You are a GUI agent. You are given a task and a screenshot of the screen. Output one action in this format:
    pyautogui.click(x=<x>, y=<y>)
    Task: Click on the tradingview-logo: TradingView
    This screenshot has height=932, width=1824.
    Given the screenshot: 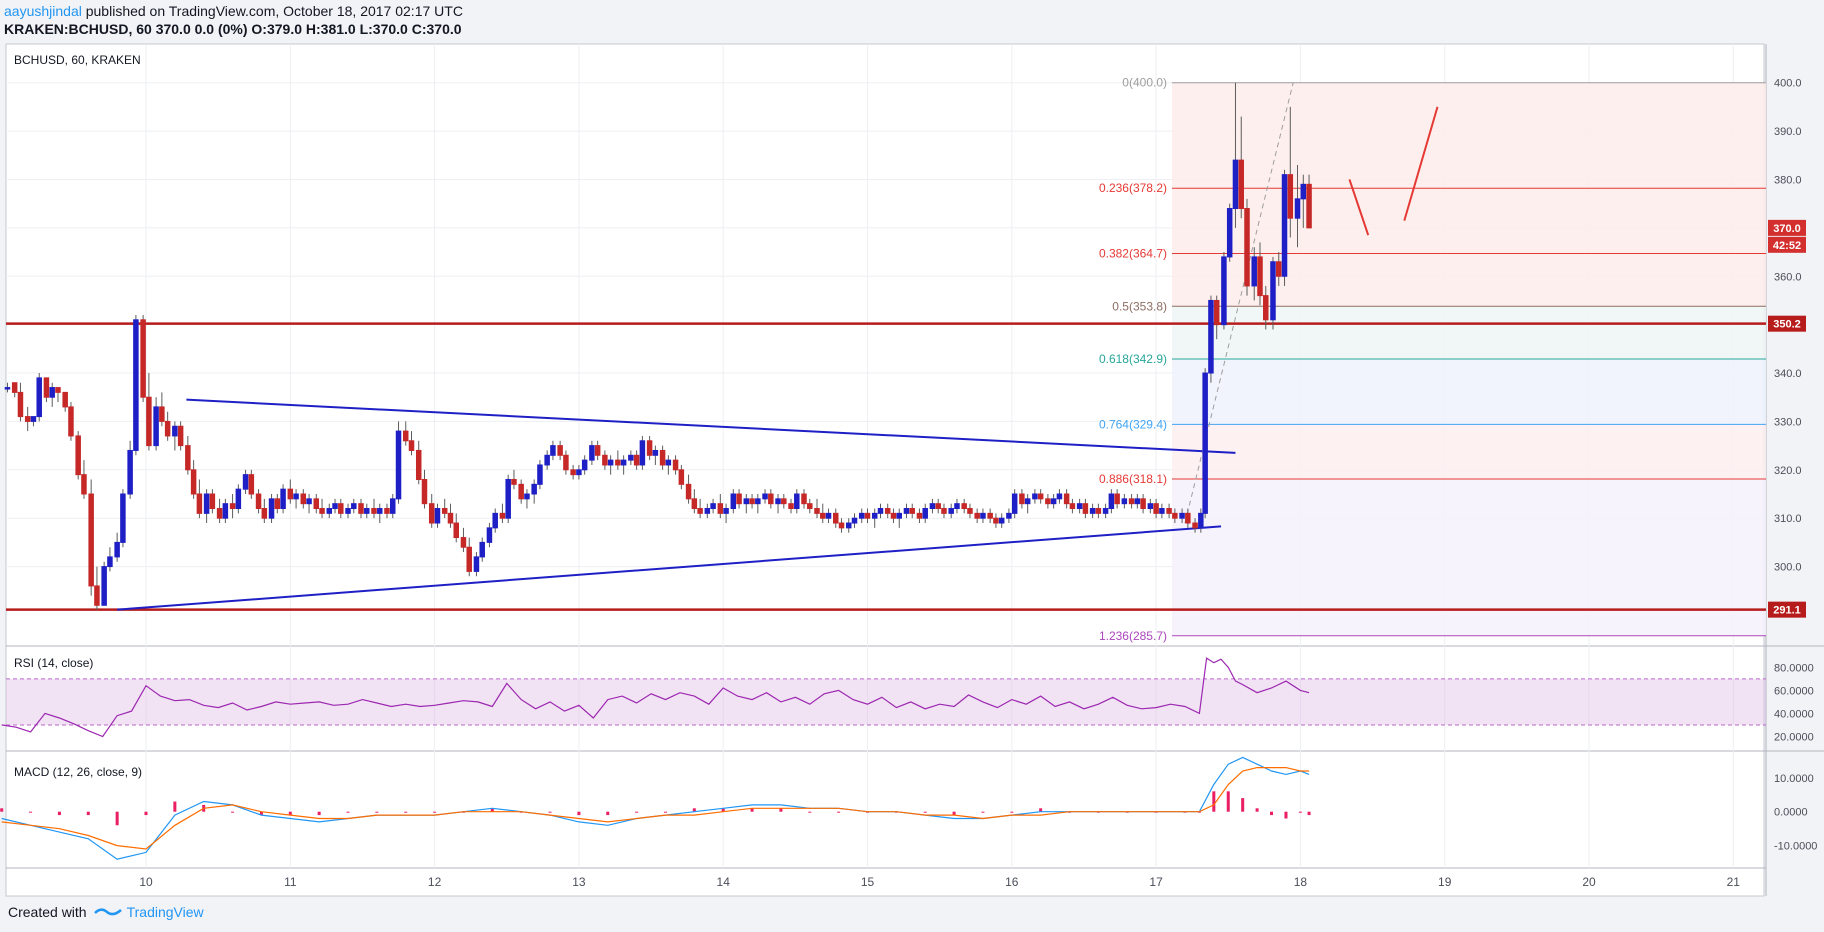 What is the action you would take?
    pyautogui.click(x=148, y=912)
    